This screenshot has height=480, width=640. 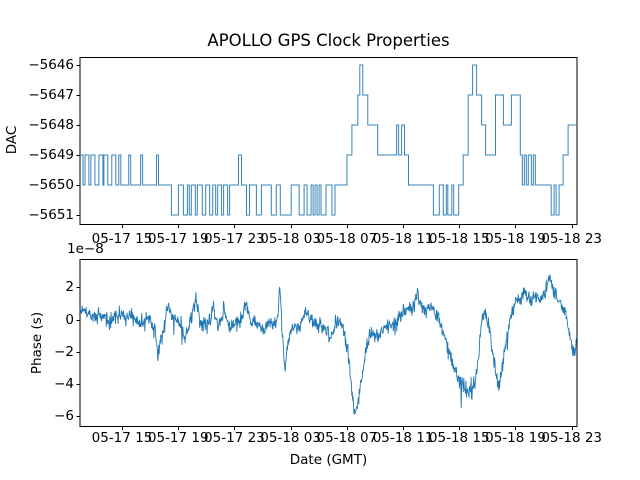 What do you see at coordinates (51, 185) in the screenshot?
I see `y-tick-label: −5650` at bounding box center [51, 185].